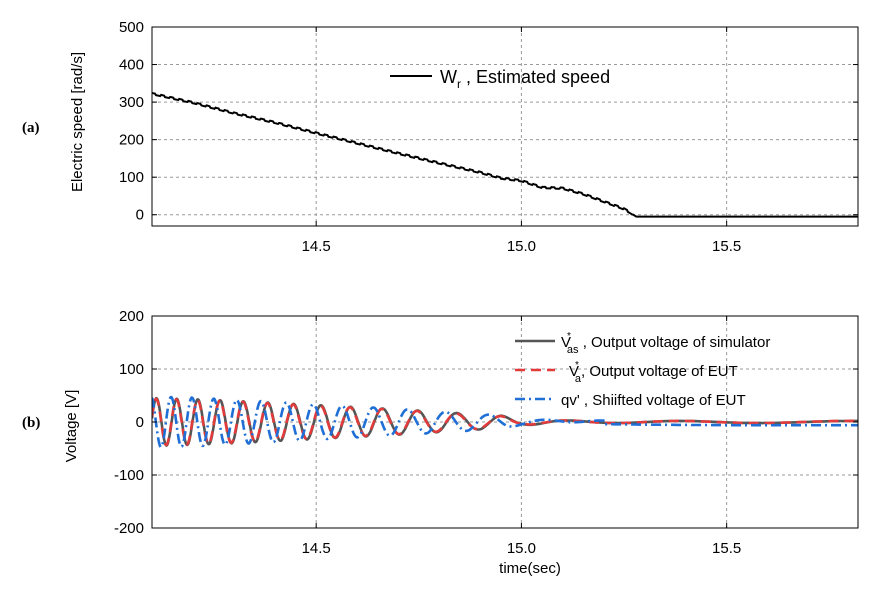 The width and height of the screenshot is (880, 595). What do you see at coordinates (653, 400) in the screenshot?
I see `legend-label: qv' , Shiifted voltage of EUT` at bounding box center [653, 400].